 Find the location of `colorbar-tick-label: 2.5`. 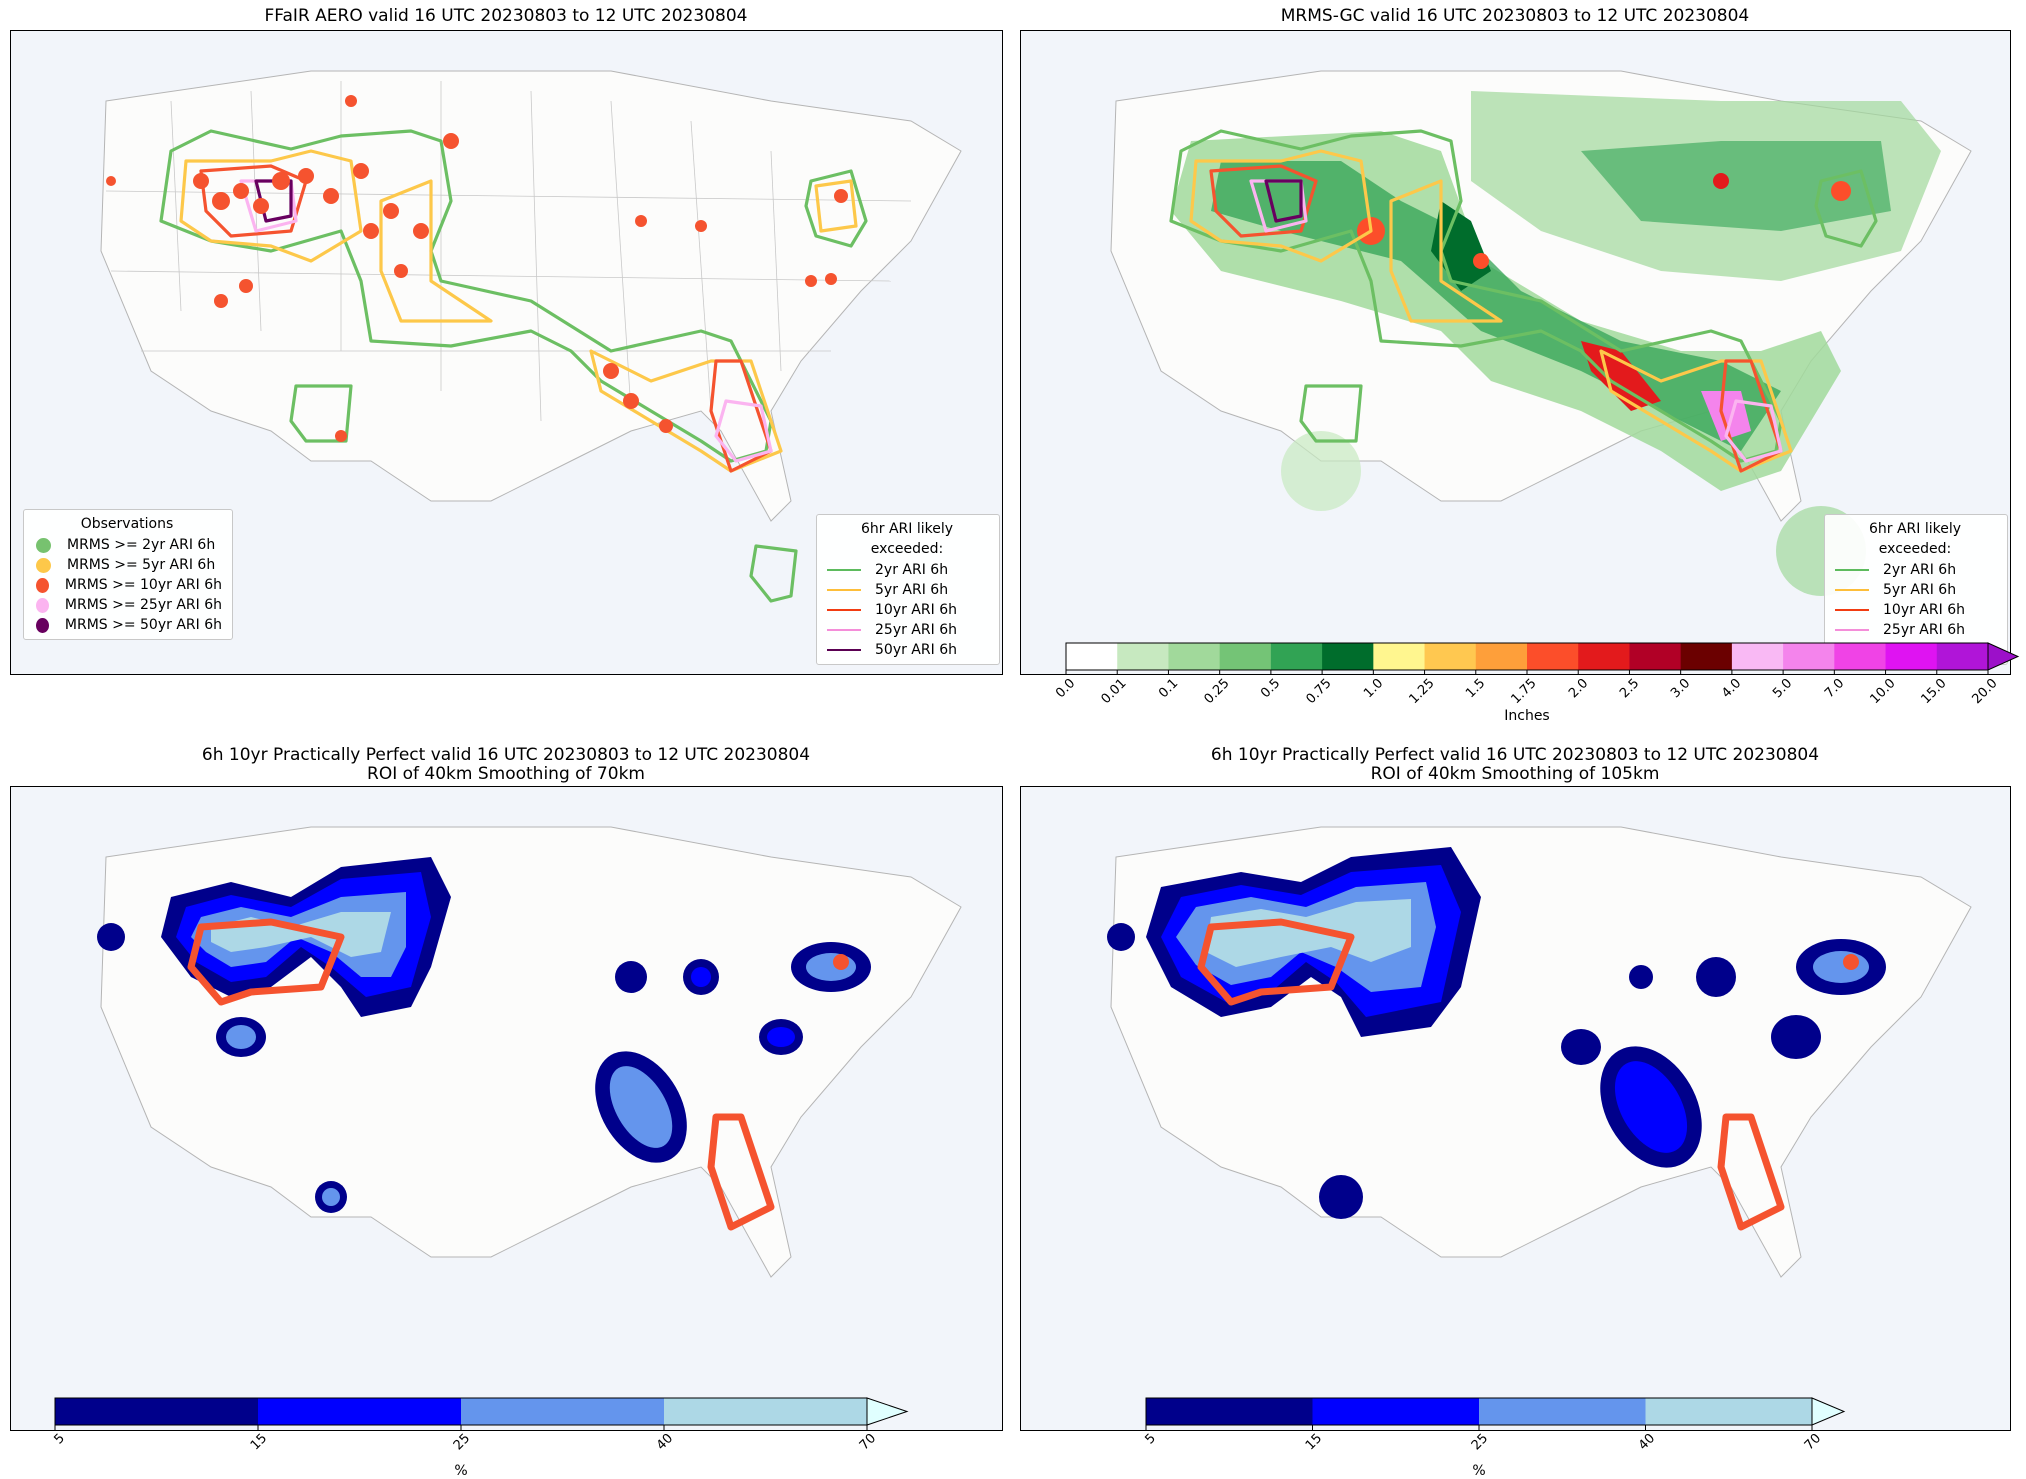

colorbar-tick-label: 2.5 is located at coordinates (1629, 689).